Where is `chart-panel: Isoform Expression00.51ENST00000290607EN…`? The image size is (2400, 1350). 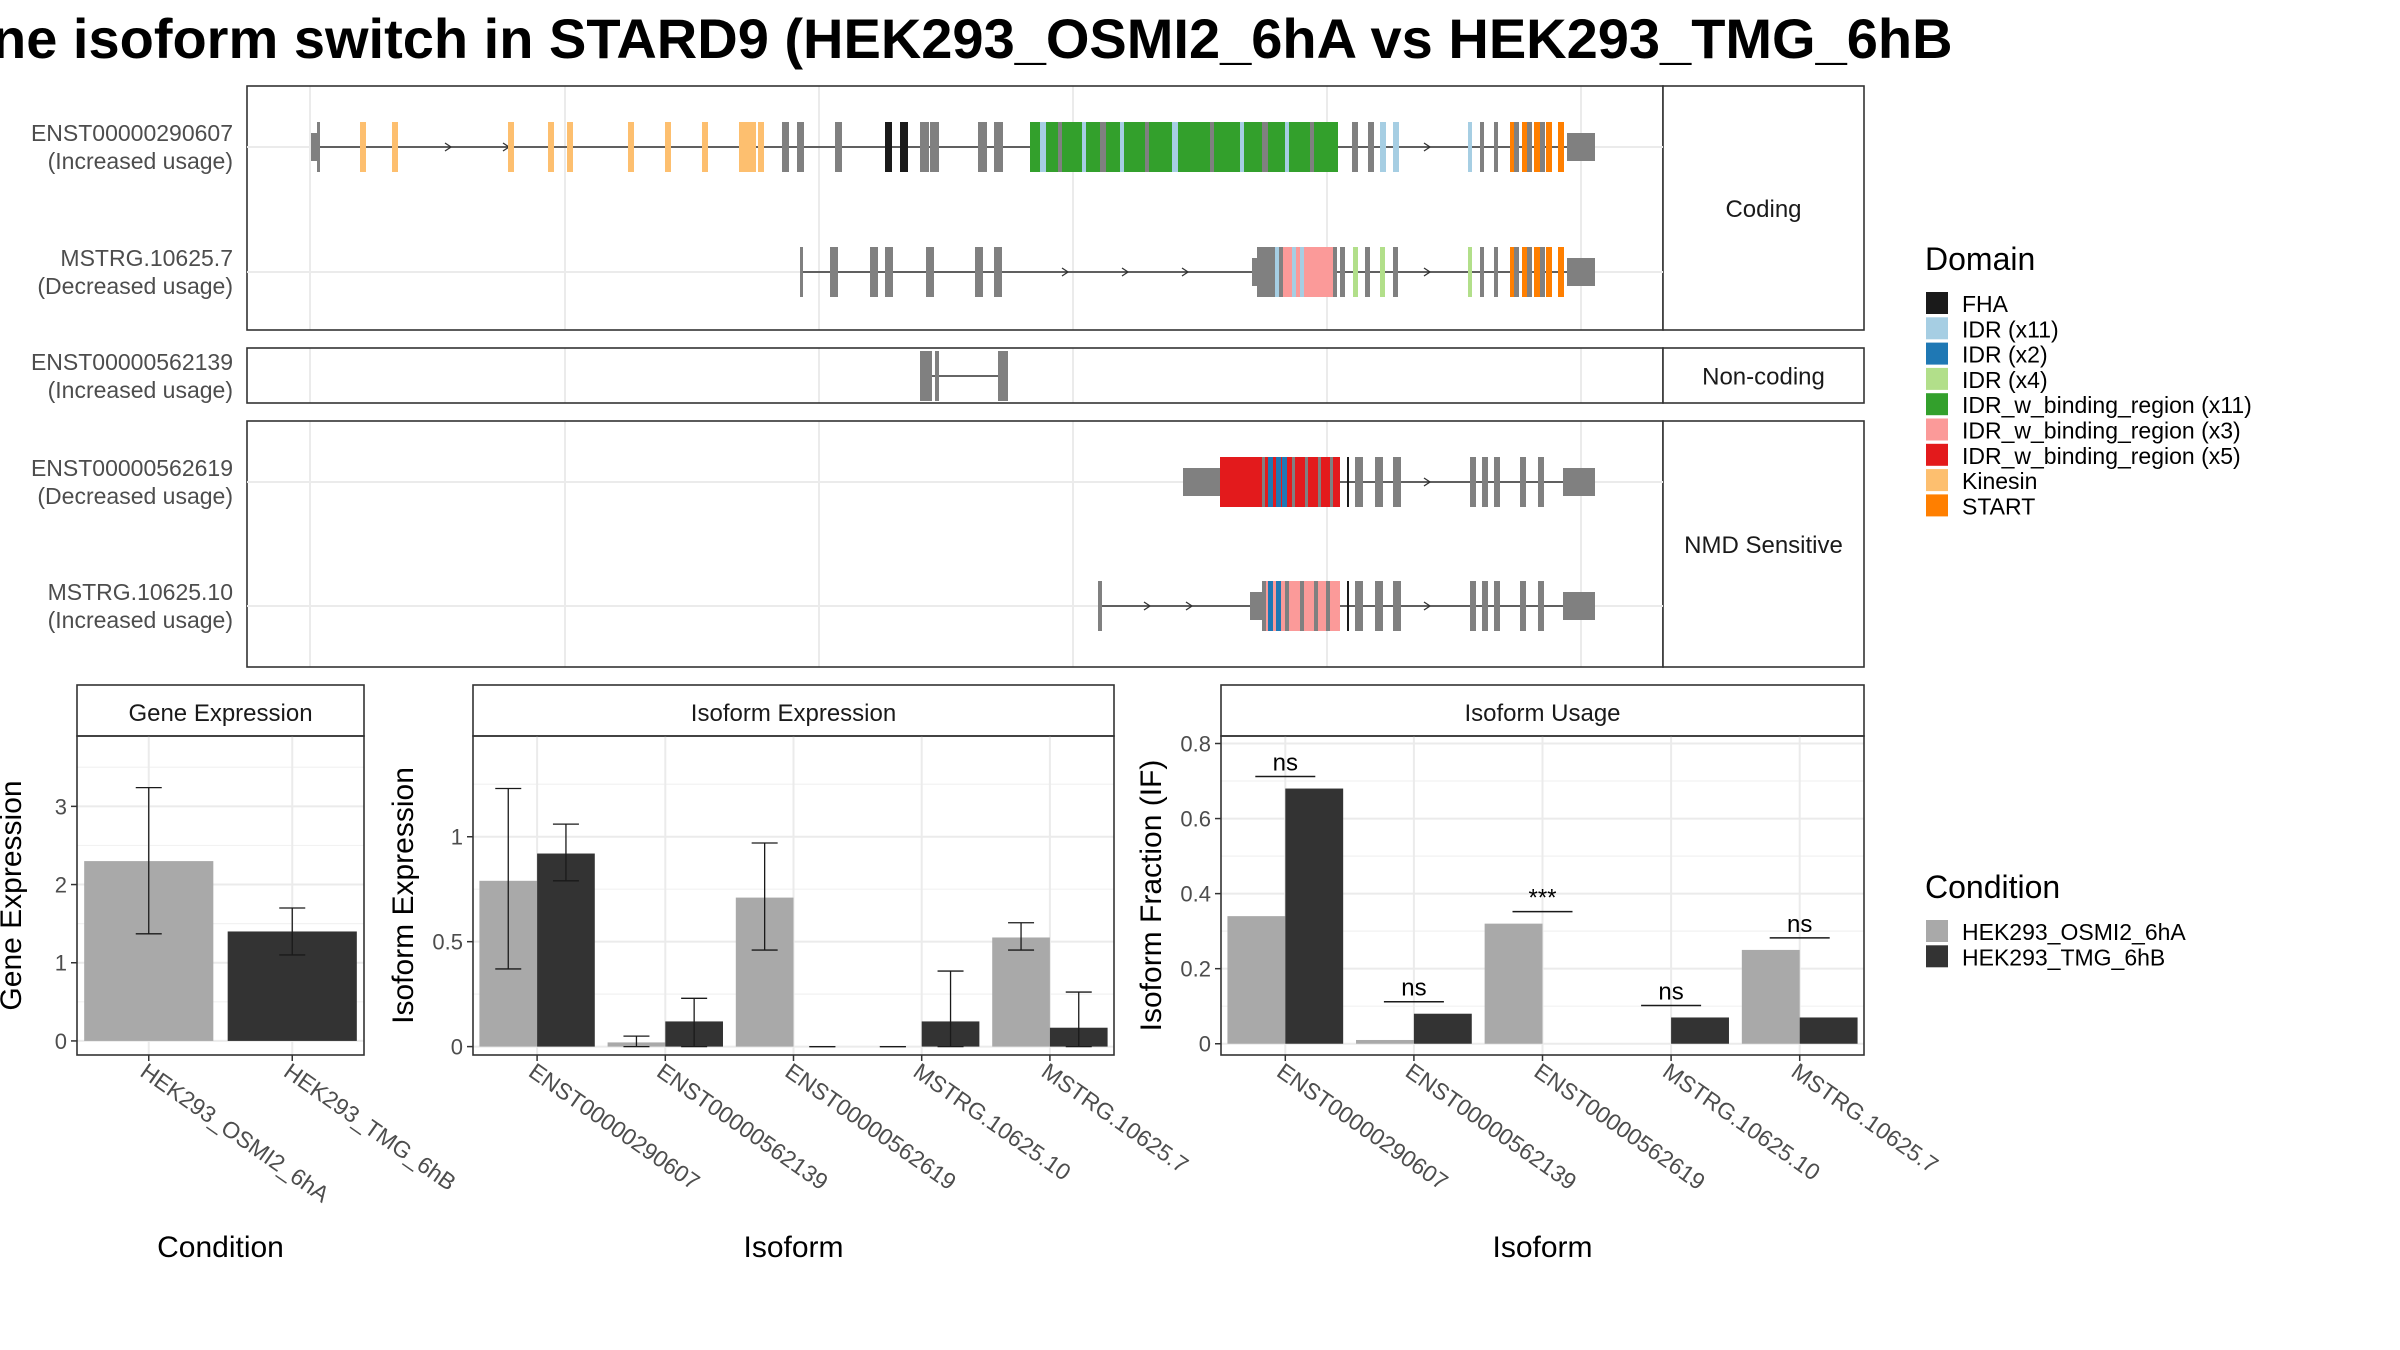
chart-panel: Isoform Expression00.51ENST00000290607EN… is located at coordinates (790, 974).